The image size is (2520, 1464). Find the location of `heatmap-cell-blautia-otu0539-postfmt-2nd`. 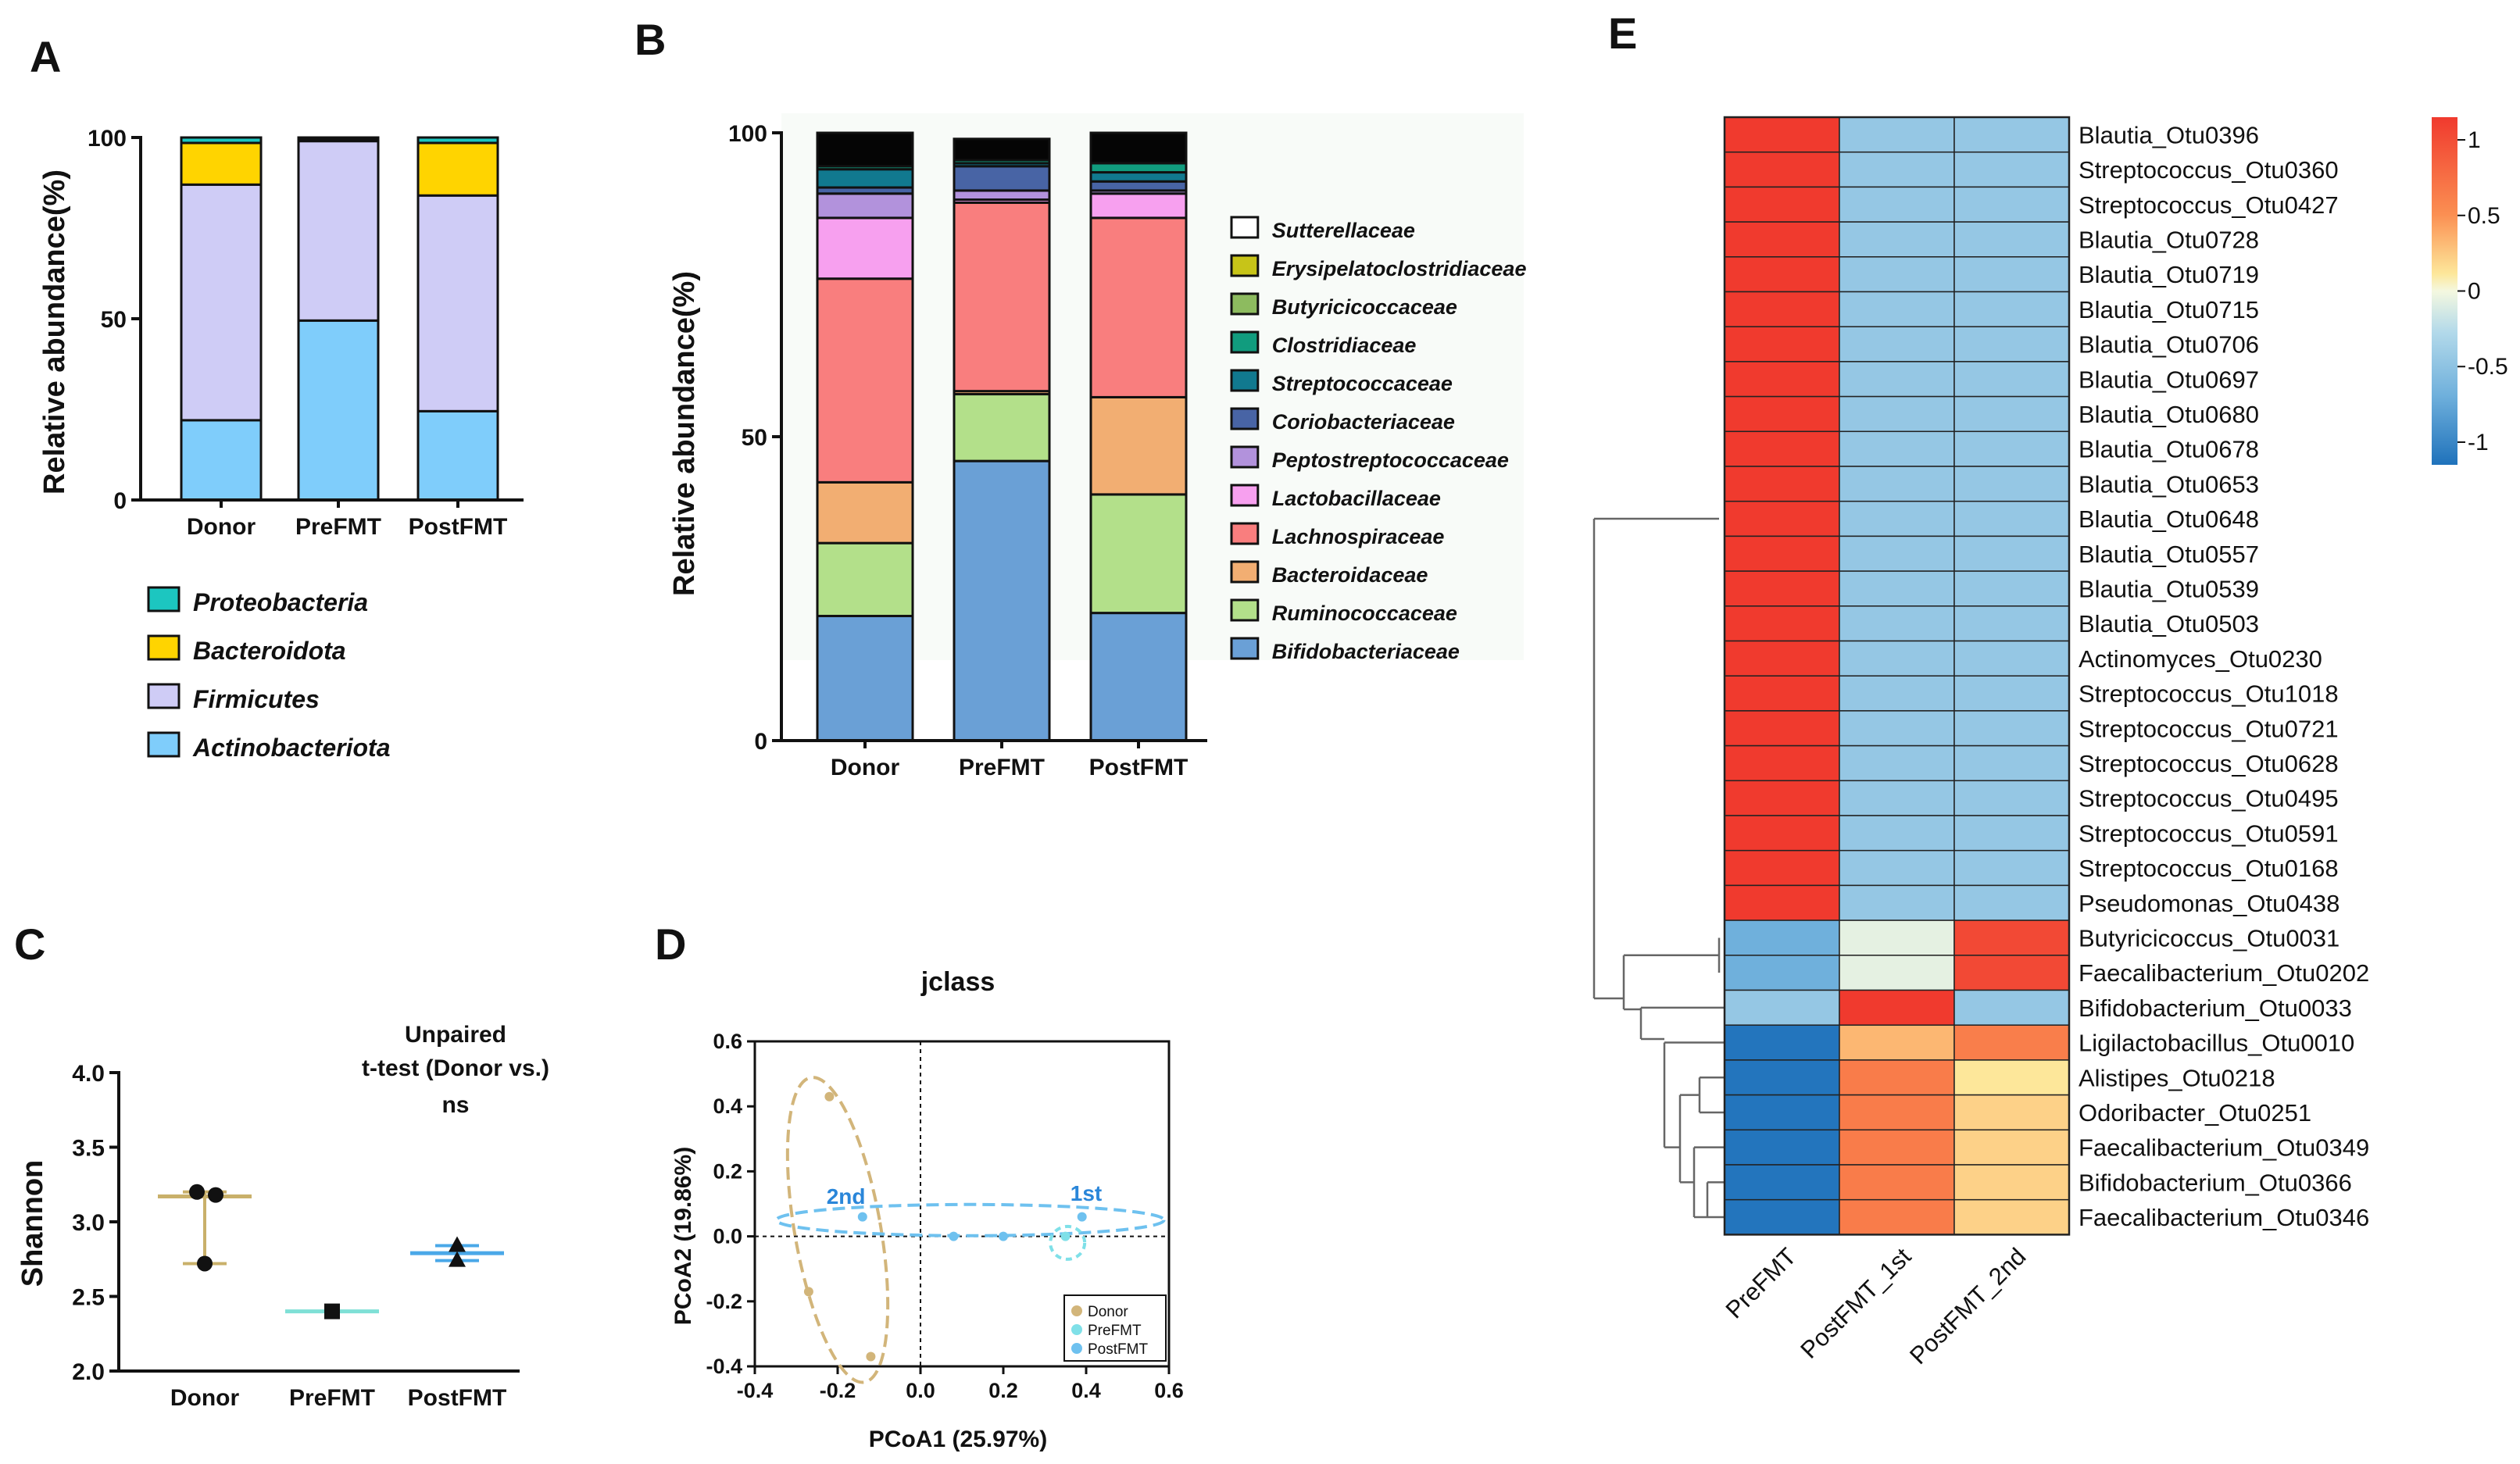

heatmap-cell-blautia-otu0539-postfmt-2nd is located at coordinates (2011, 588).